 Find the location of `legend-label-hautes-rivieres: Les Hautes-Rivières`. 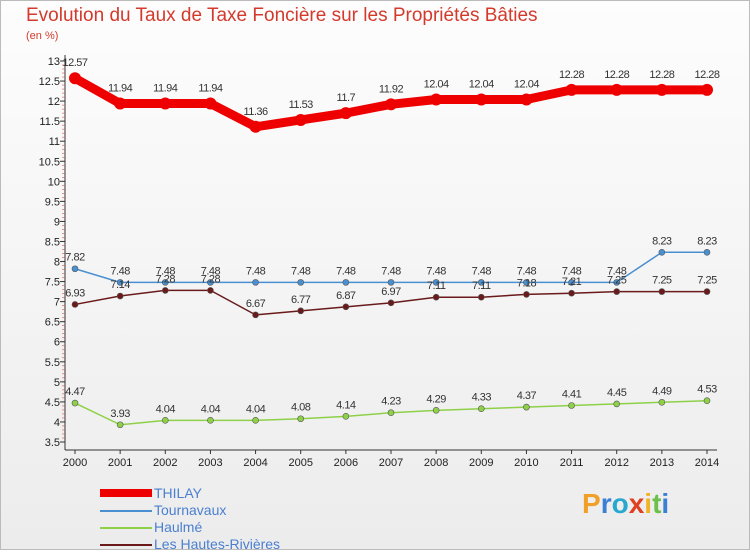

legend-label-hautes-rivieres: Les Hautes-Rivières is located at coordinates (217, 544).